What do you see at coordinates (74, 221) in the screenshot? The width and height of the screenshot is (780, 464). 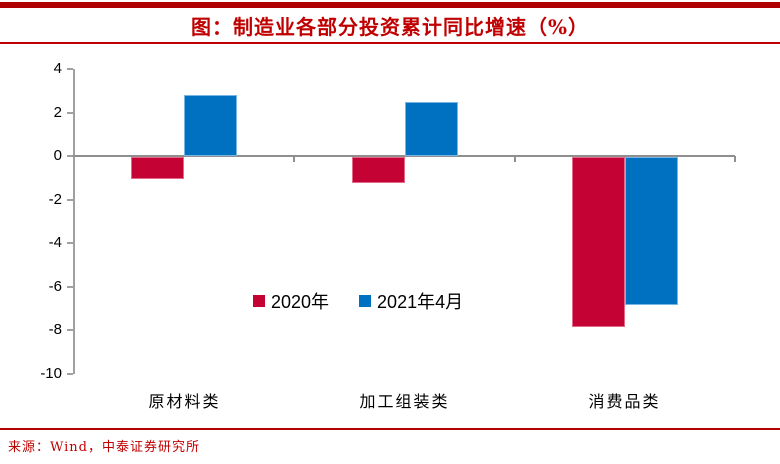 I see `y-axis-line` at bounding box center [74, 221].